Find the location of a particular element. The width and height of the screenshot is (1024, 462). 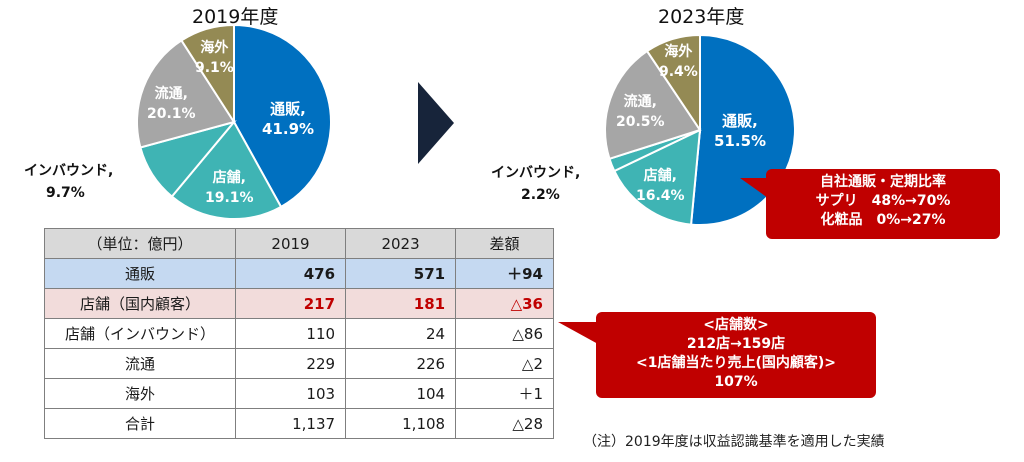

table-cell-diff: ＋94 is located at coordinates (504, 273).